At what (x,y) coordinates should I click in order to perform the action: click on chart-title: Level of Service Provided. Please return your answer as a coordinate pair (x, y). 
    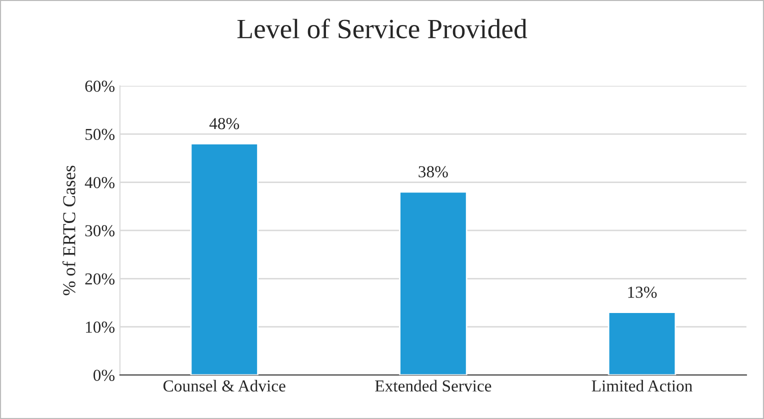
    Looking at the image, I should click on (382, 28).